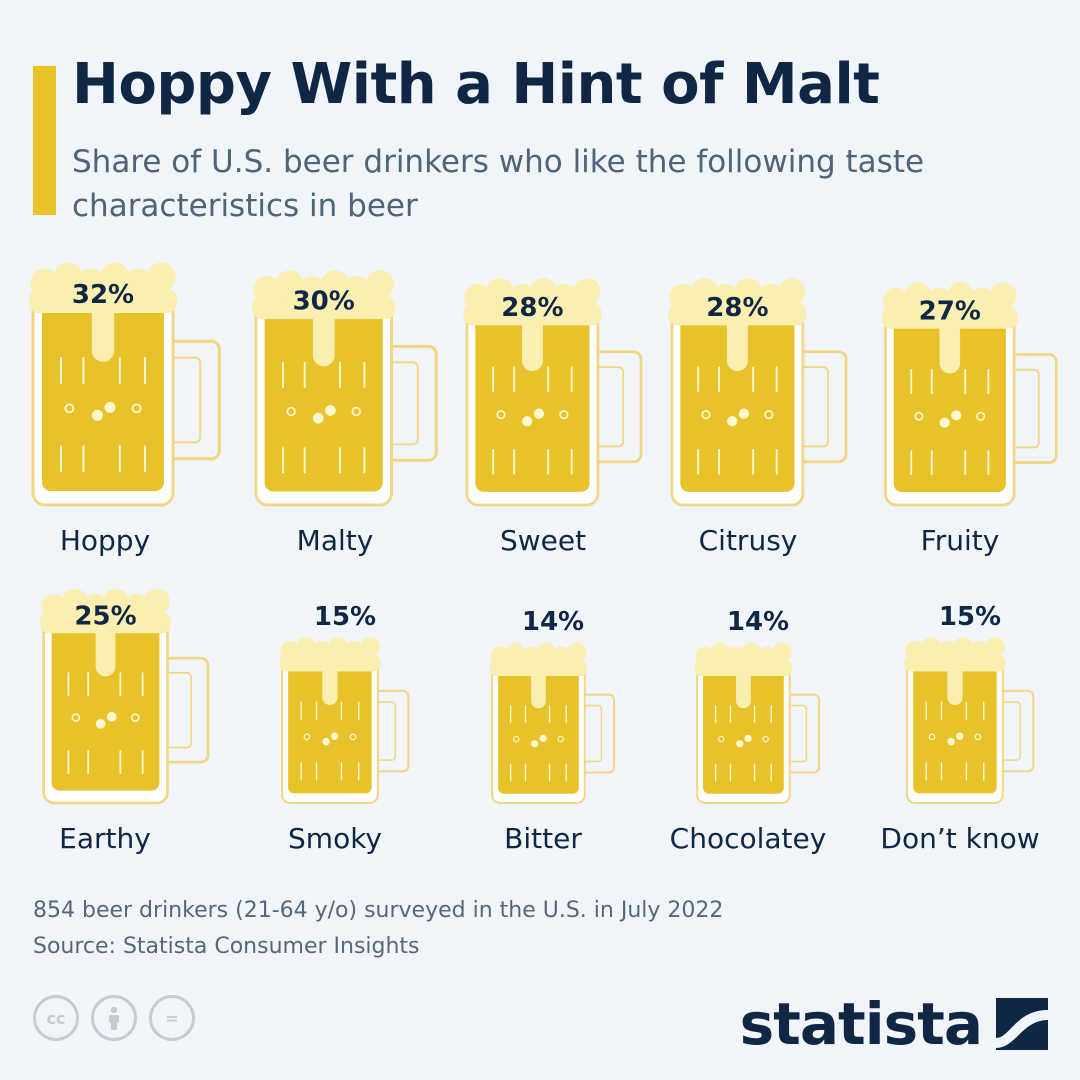 The width and height of the screenshot is (1080, 1080). I want to click on beer-mug: 27% Fruity, so click(969, 419).